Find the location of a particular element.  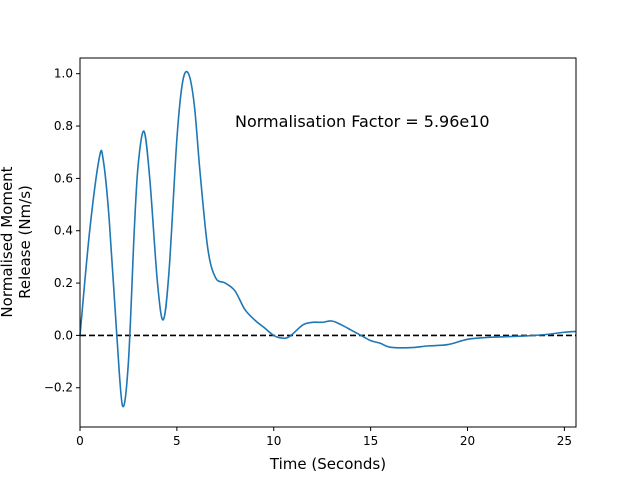

y-axis-label-group: Normalised Moment Release (Nm/s) is located at coordinates (17, 241).